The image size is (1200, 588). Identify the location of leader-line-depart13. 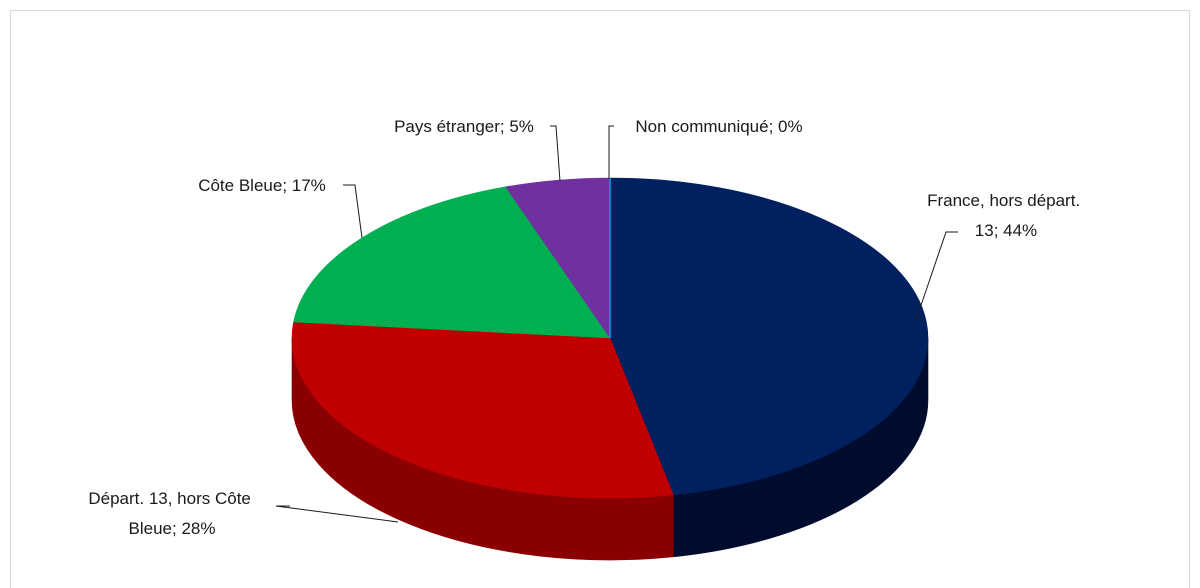
(337, 514).